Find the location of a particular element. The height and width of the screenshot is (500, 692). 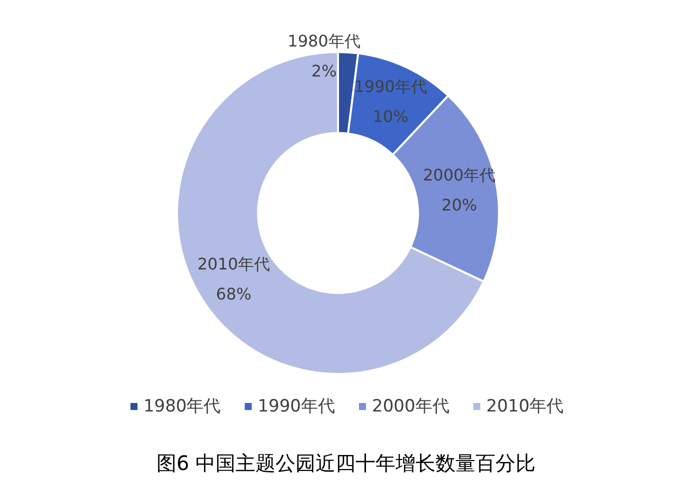

slice-label: 2010年代 is located at coordinates (233, 264).